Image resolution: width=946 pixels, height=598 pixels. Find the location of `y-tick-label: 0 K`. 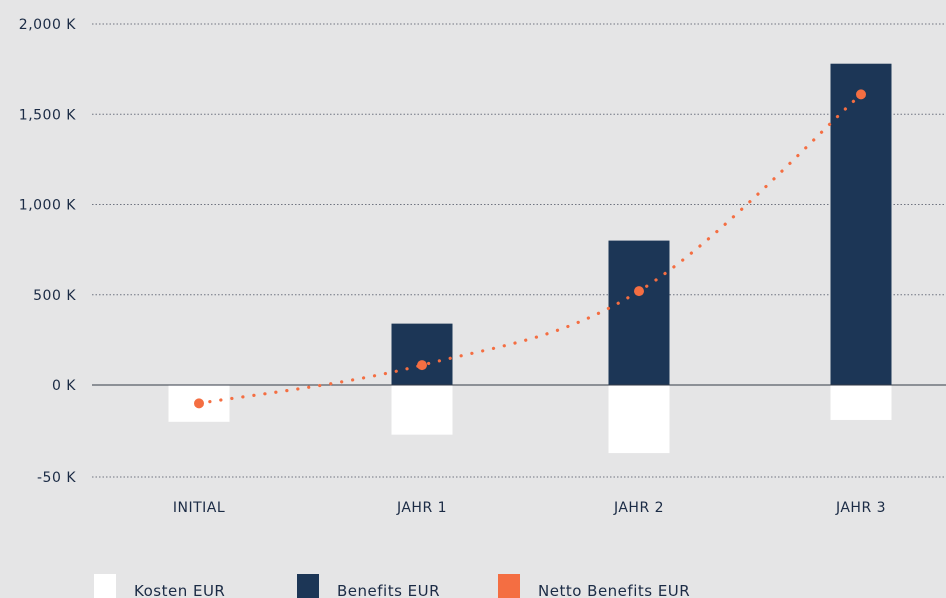

y-tick-label: 0 K is located at coordinates (64, 386).